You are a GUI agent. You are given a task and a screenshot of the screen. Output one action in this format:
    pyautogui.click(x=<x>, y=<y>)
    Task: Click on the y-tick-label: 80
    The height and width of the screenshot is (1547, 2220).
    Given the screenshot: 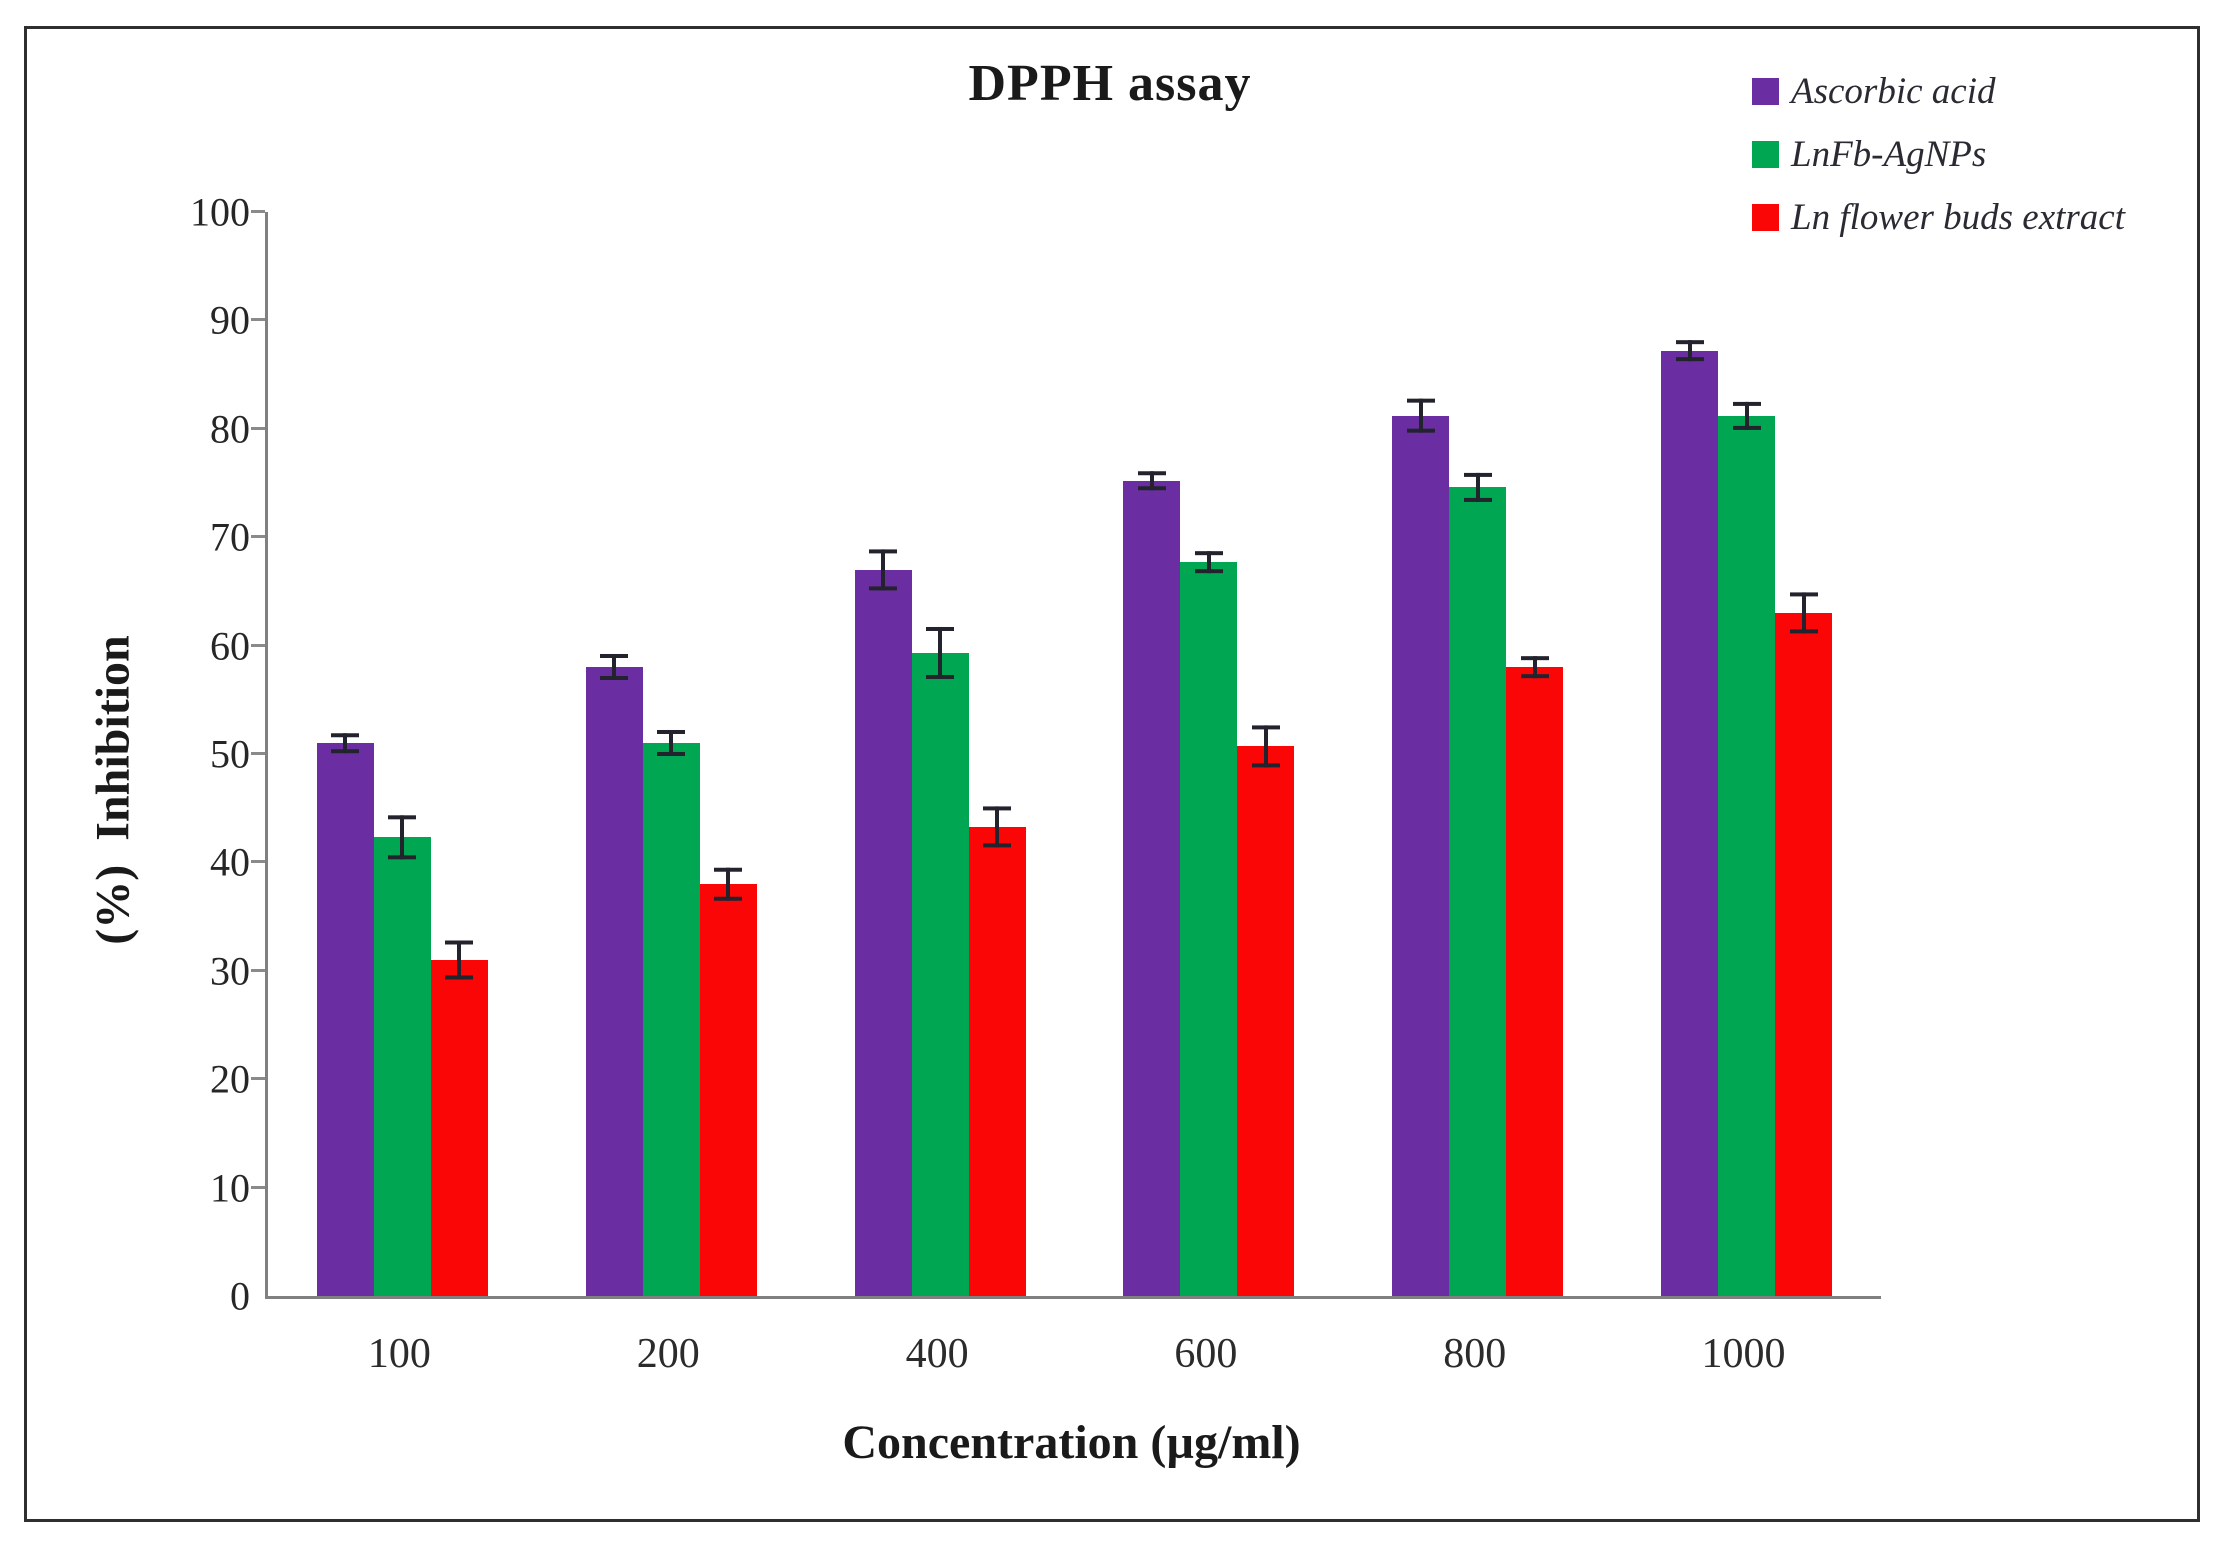 What is the action you would take?
    pyautogui.click(x=230, y=429)
    